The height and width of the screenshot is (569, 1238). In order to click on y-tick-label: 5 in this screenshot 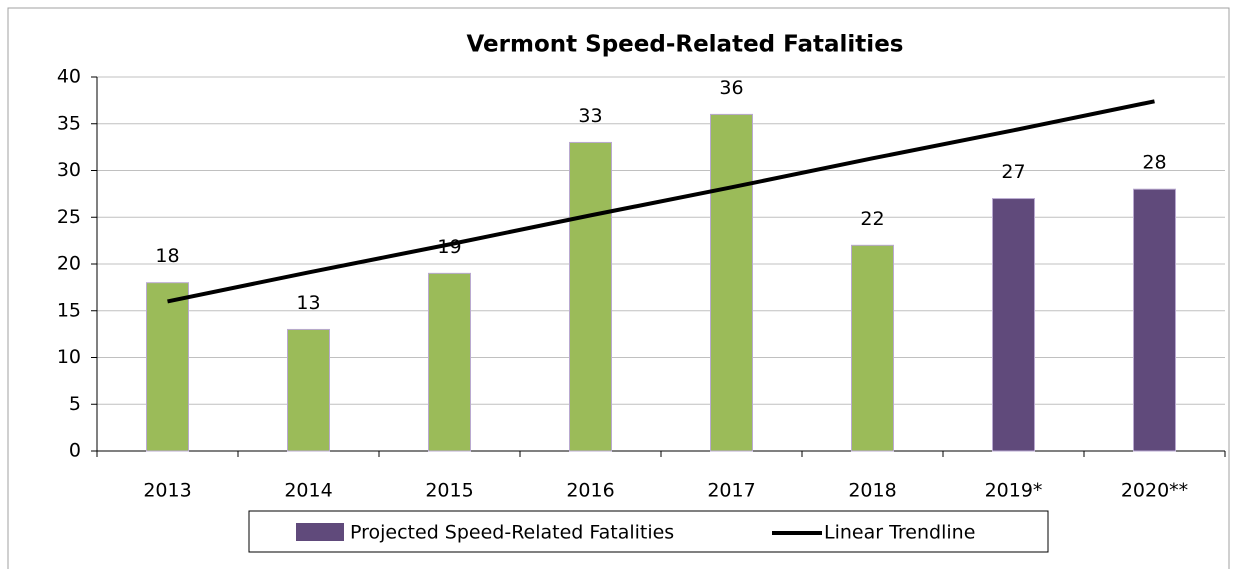, I will do `click(75, 404)`.